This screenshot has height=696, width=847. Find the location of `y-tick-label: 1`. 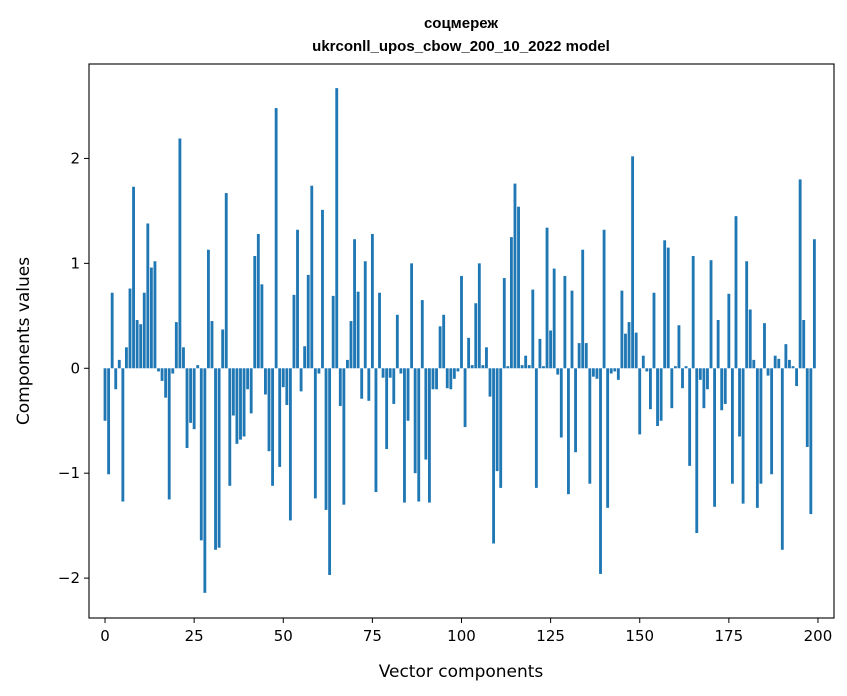

y-tick-label: 1 is located at coordinates (75, 263).